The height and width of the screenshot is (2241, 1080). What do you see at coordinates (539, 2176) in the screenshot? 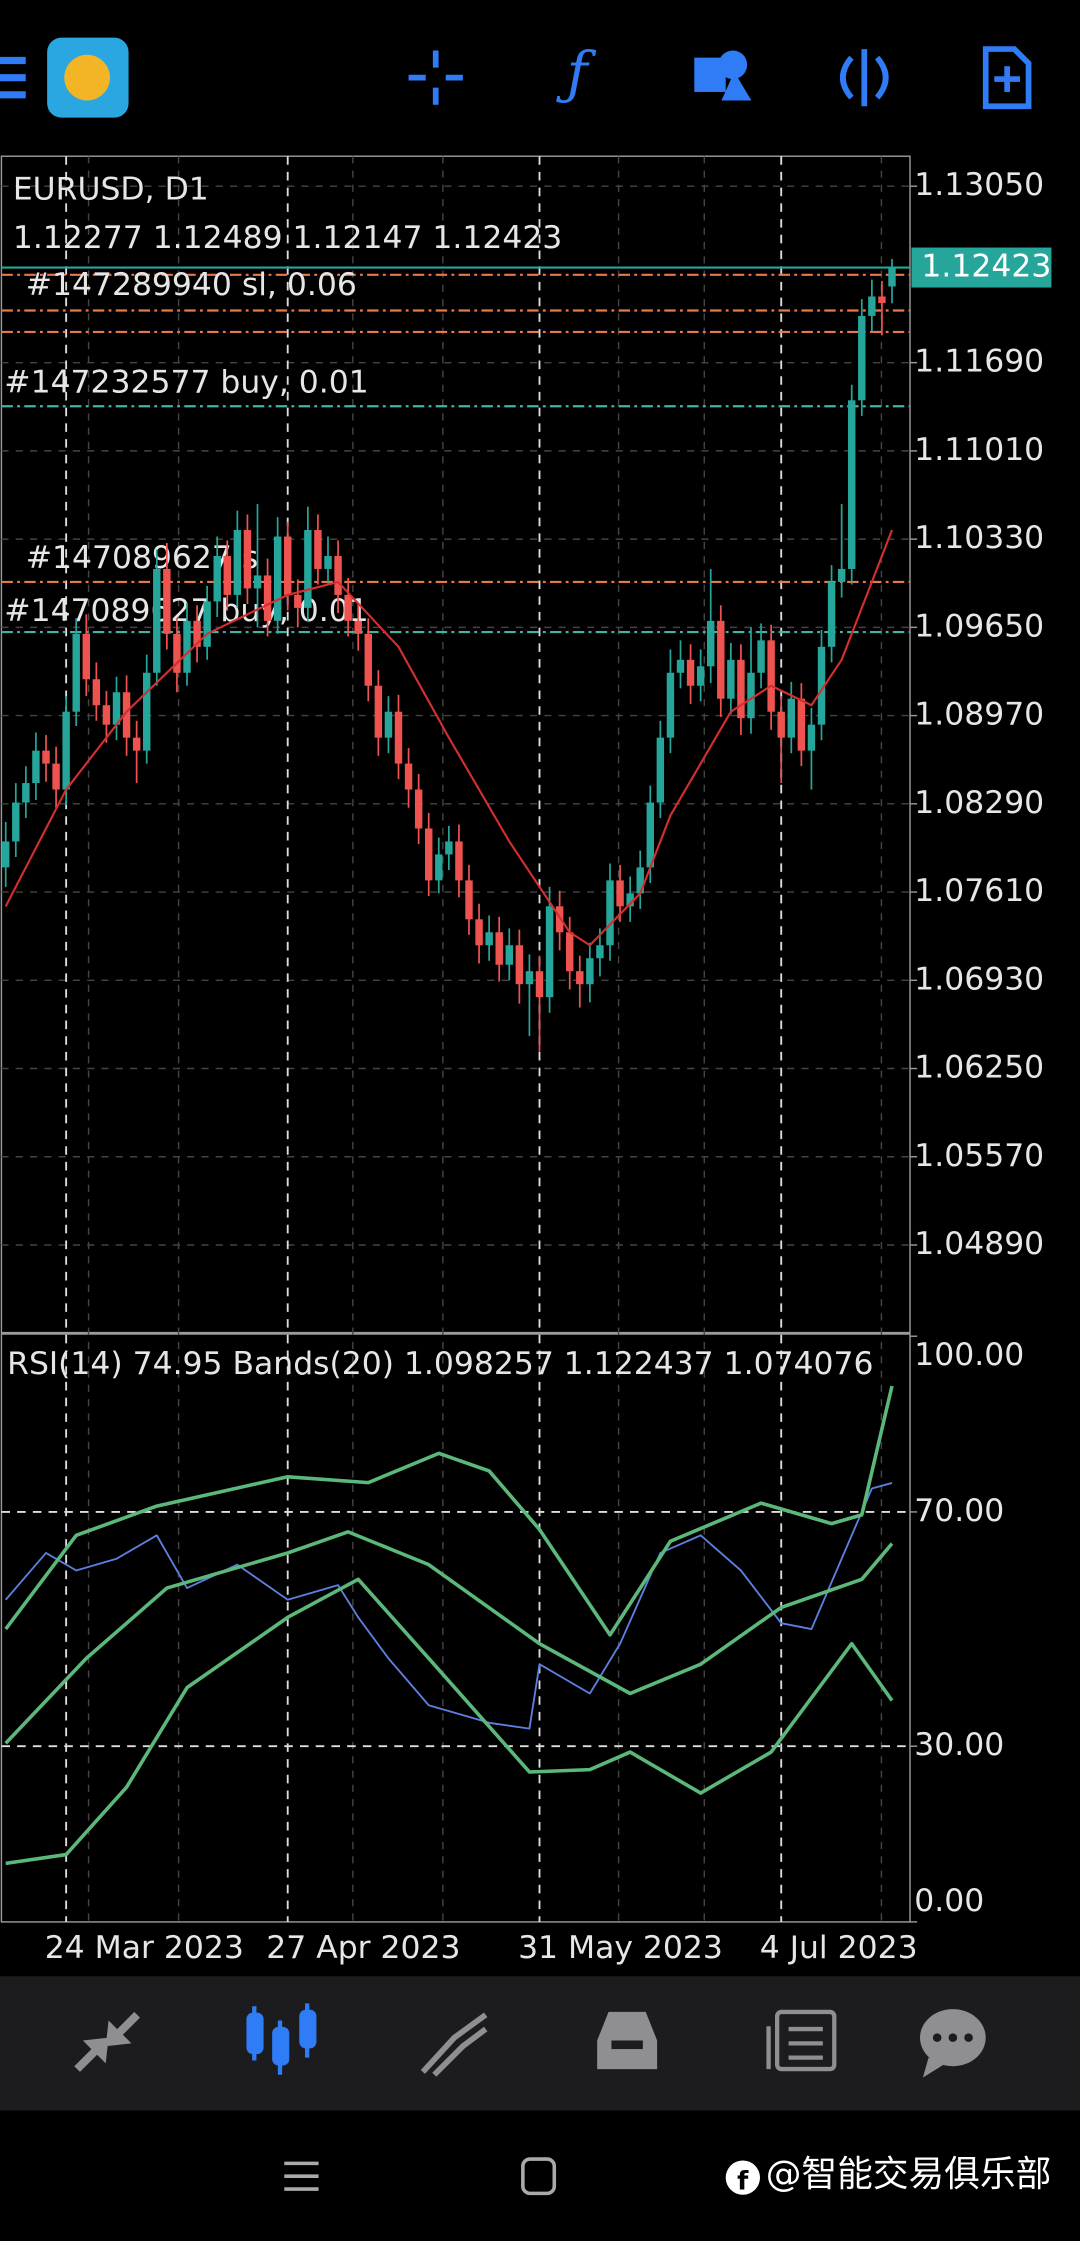
I see `home-button` at bounding box center [539, 2176].